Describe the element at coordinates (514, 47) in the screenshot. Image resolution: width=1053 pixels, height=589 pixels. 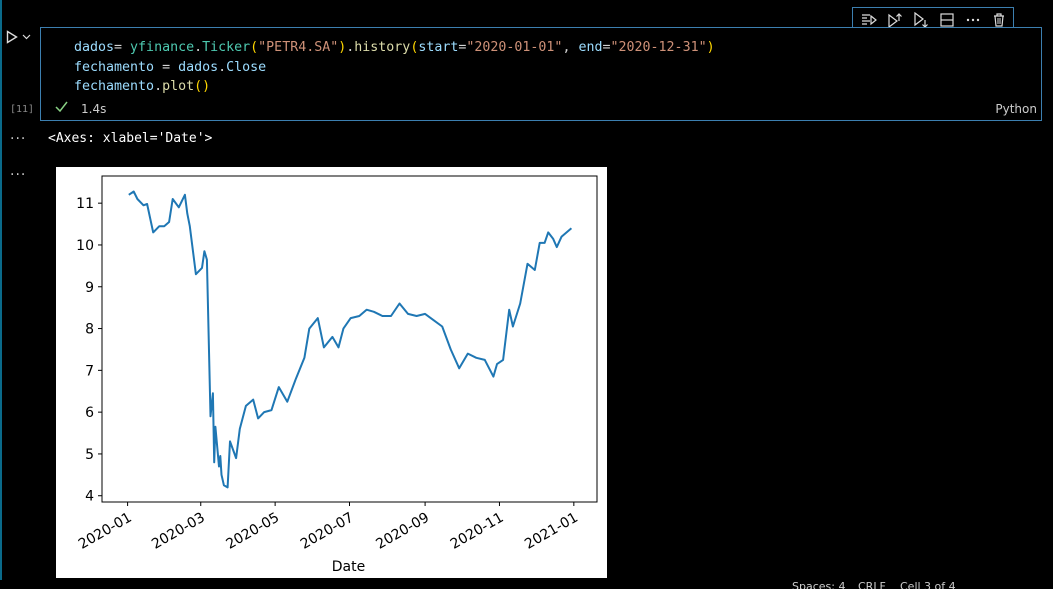
I see `code-token: "2020-01-01"` at that location.